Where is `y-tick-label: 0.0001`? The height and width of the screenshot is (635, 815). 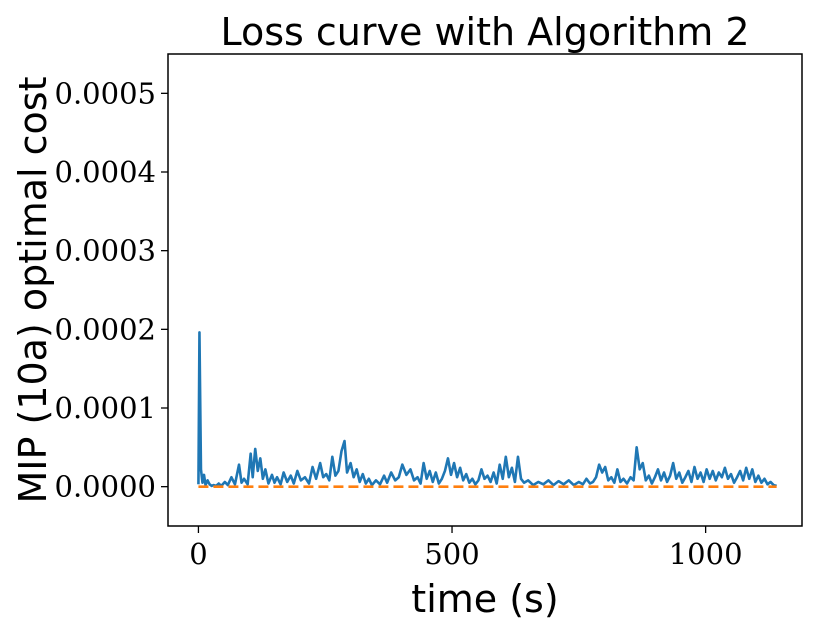 y-tick-label: 0.0001 is located at coordinates (105, 408).